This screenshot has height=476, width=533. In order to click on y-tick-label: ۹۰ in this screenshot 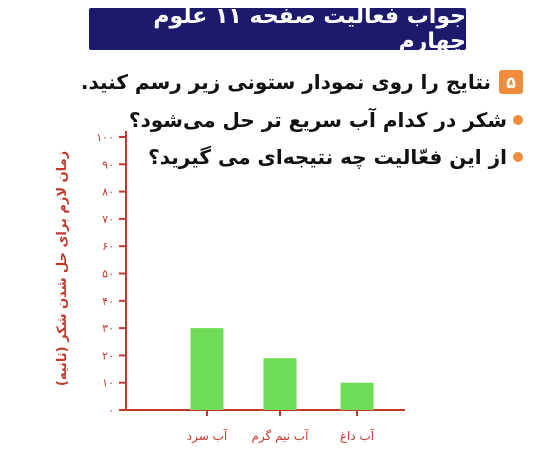, I will do `click(108, 164)`.